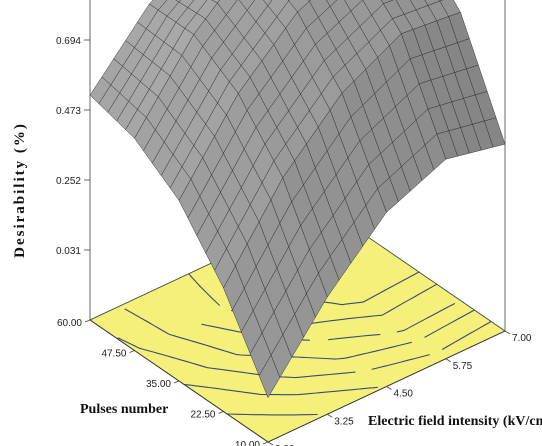 This screenshot has height=446, width=542. Describe the element at coordinates (285, 445) in the screenshot. I see `x-tick-label: 2.00` at that location.